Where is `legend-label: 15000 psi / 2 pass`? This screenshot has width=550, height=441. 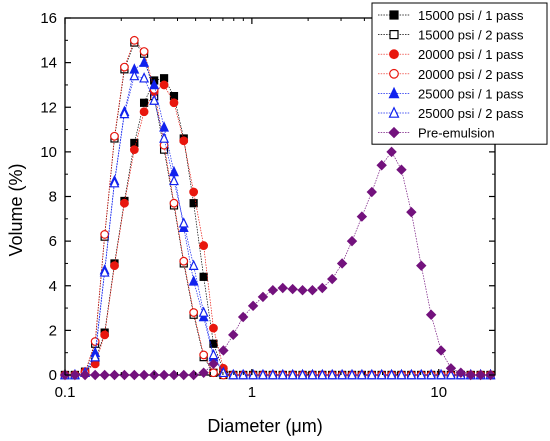
legend-label: 15000 psi / 2 pass is located at coordinates (471, 35).